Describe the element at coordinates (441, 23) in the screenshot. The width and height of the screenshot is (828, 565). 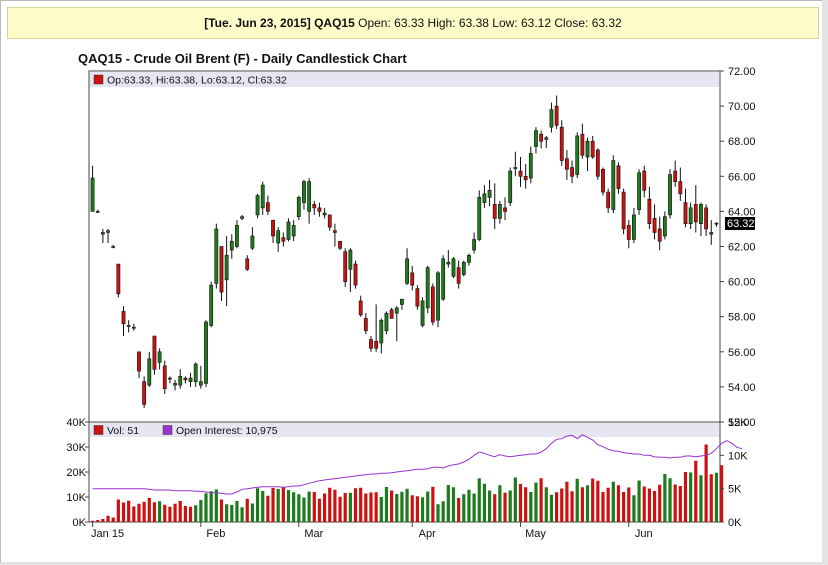
I see `quote-high-label: High:` at that location.